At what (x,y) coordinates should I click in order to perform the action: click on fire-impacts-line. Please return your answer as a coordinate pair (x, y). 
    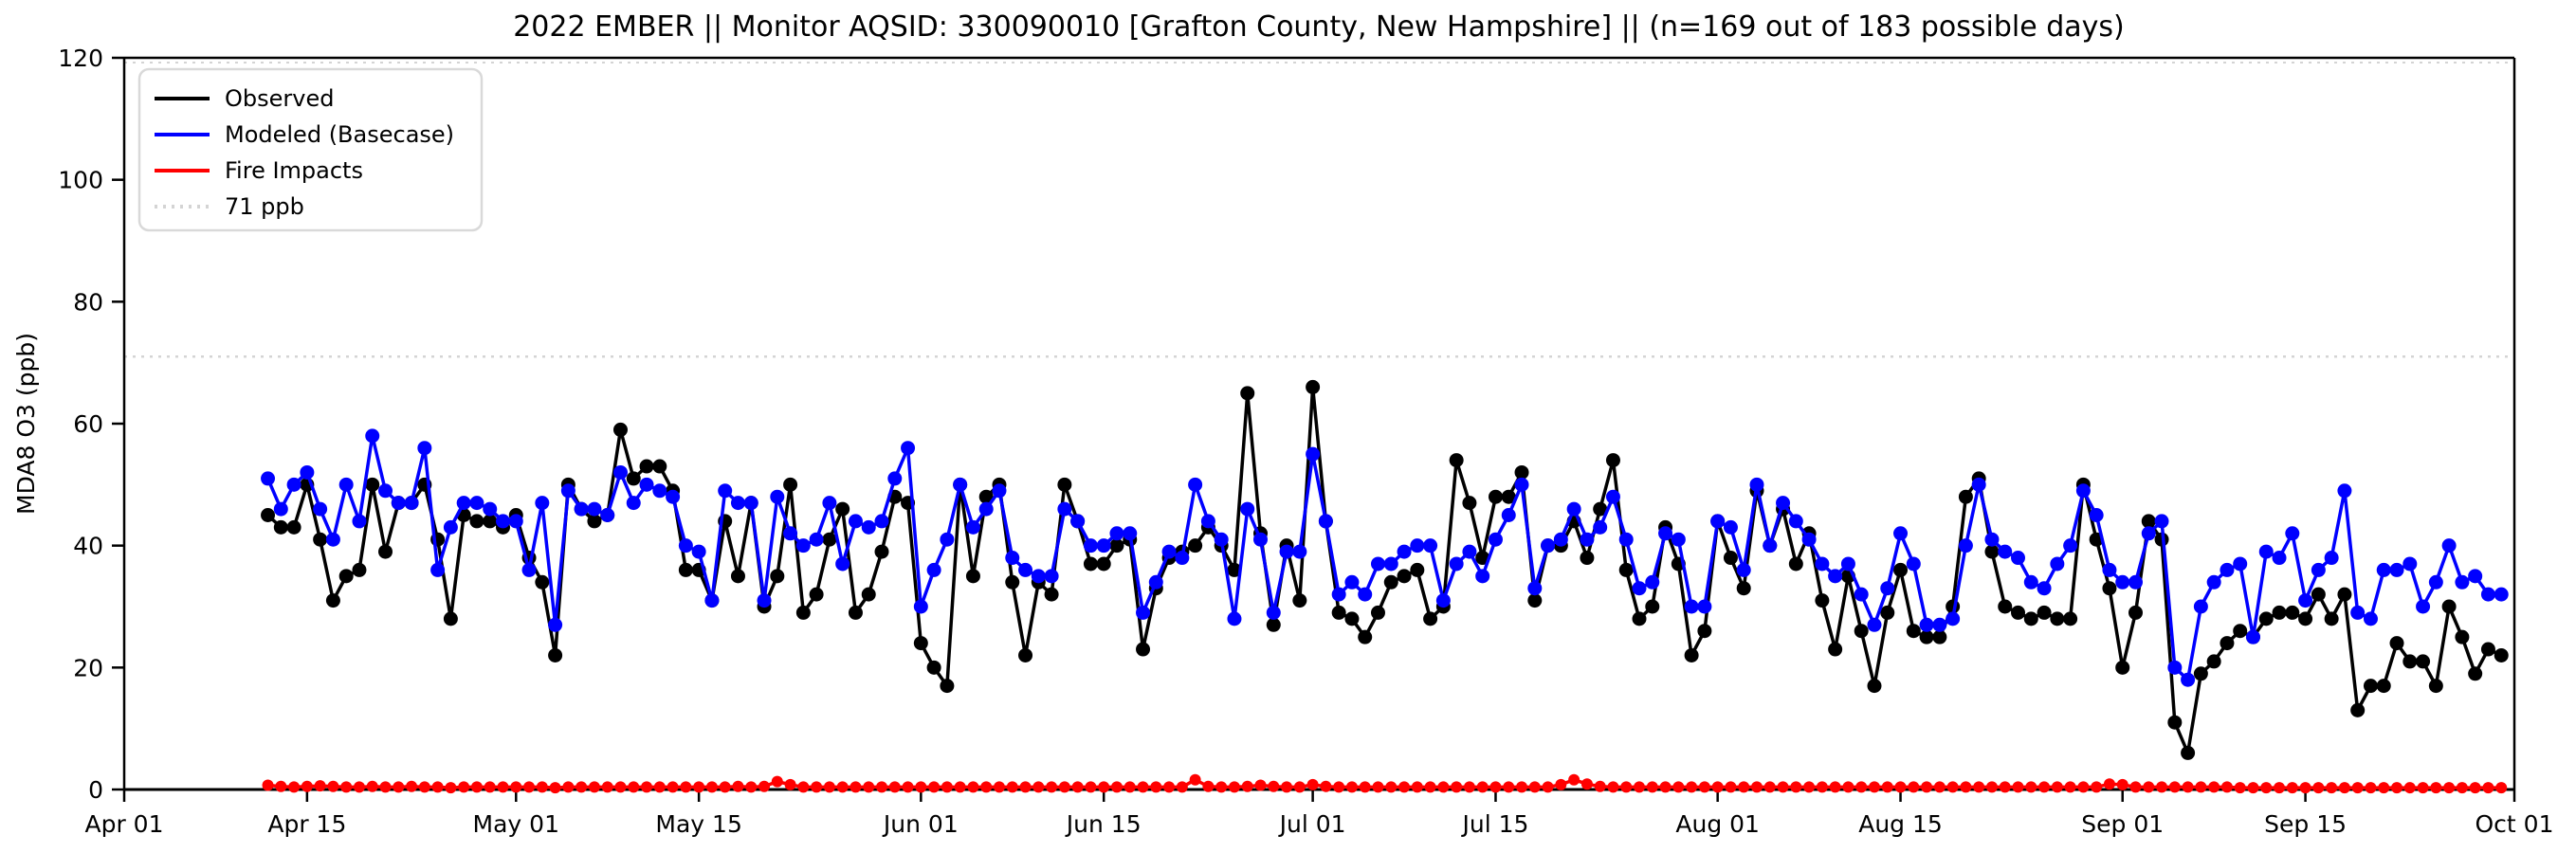
    Looking at the image, I should click on (1384, 783).